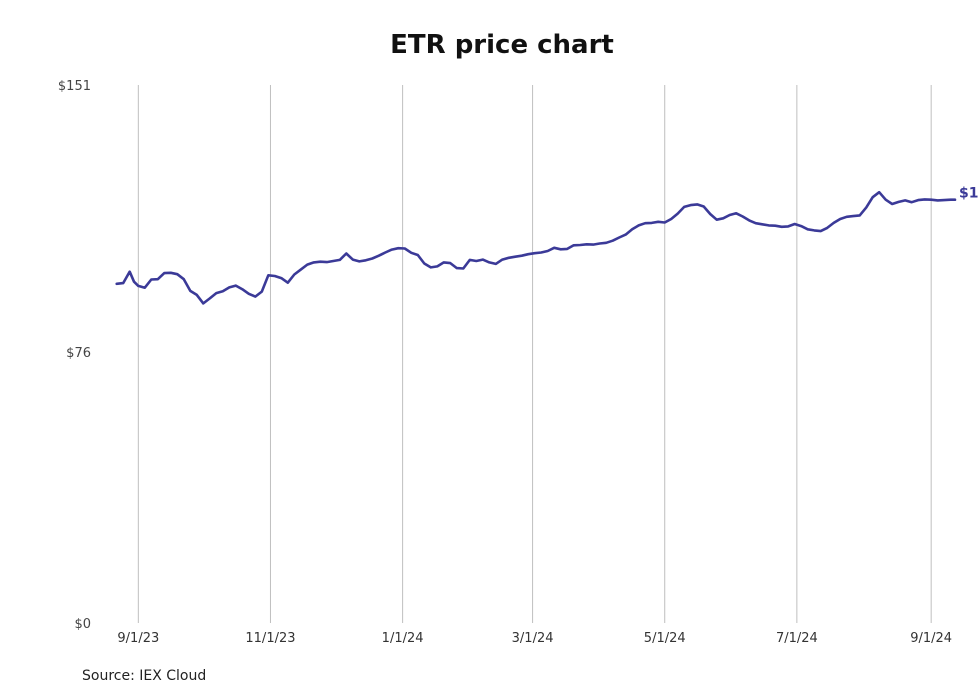  I want to click on x-tick-label: 9/1/24, so click(931, 638).